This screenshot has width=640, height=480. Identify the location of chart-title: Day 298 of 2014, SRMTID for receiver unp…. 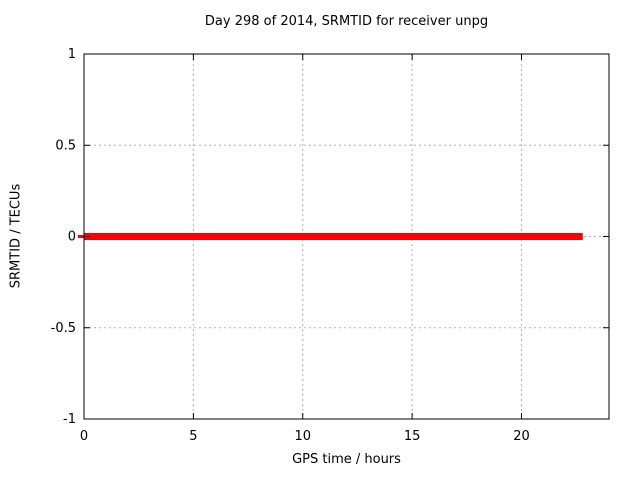
(346, 21).